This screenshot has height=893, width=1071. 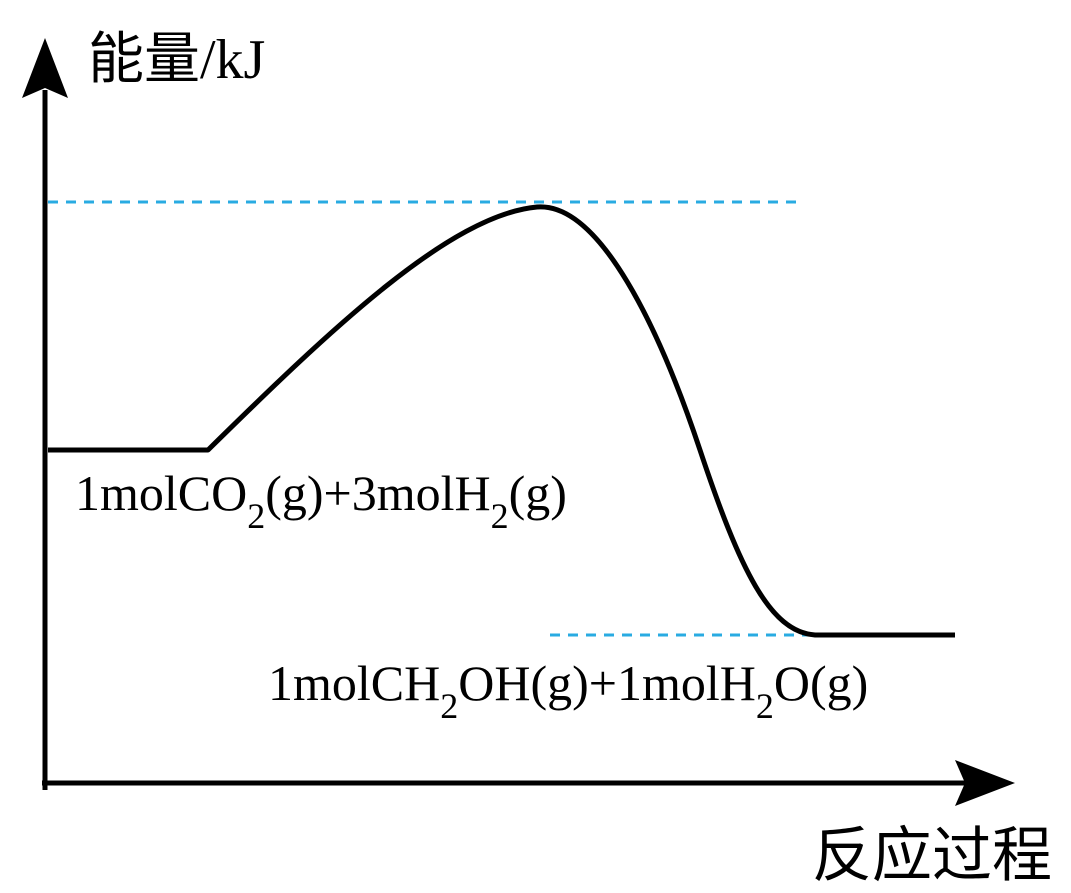 What do you see at coordinates (354, 683) in the screenshot?
I see `formula-text: 1molCH` at bounding box center [354, 683].